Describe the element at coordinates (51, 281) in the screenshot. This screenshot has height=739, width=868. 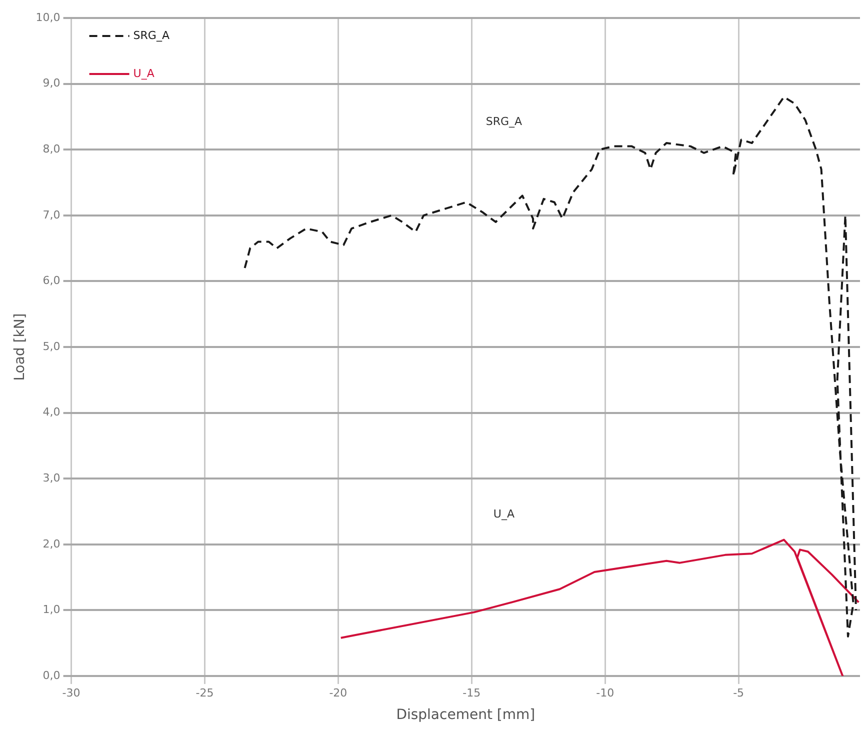
I see `y-tick-label: 6,0` at that location.